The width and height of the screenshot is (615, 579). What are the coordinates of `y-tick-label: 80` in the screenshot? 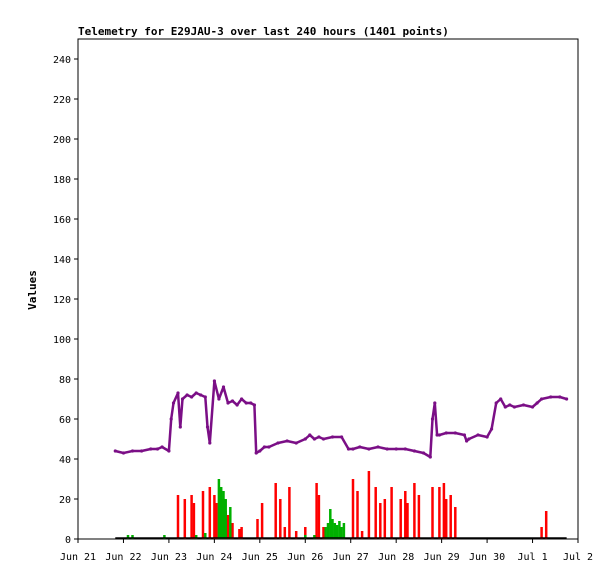 It's located at (65, 380).